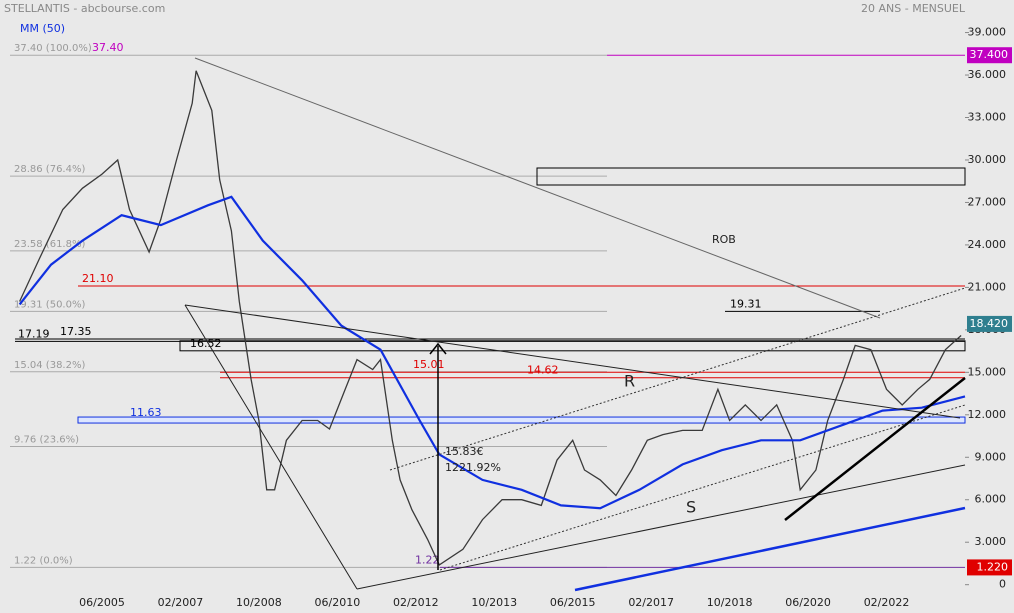  What do you see at coordinates (338, 602) in the screenshot?
I see `x-tick-label: 06/2010` at bounding box center [338, 602].